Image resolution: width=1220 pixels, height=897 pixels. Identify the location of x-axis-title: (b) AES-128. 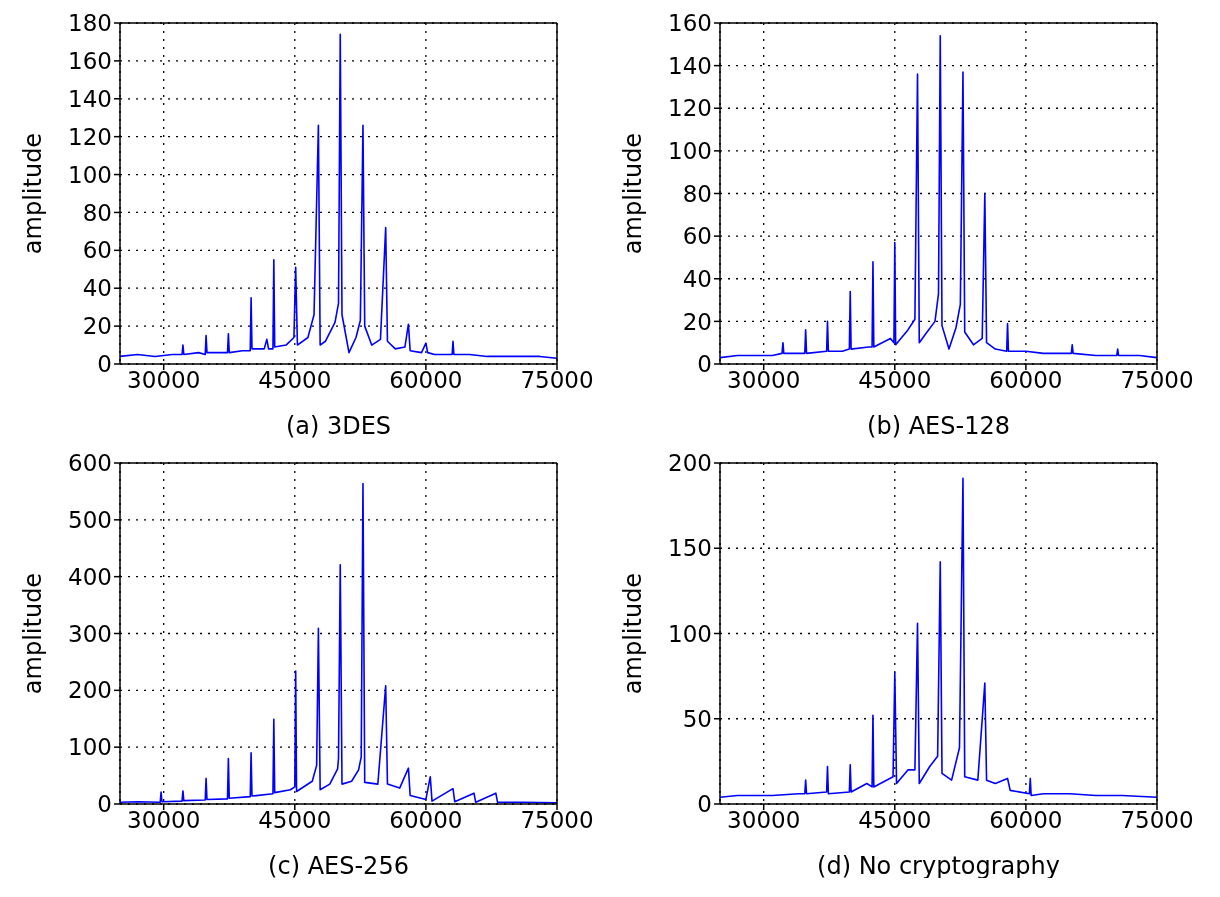
(938, 426).